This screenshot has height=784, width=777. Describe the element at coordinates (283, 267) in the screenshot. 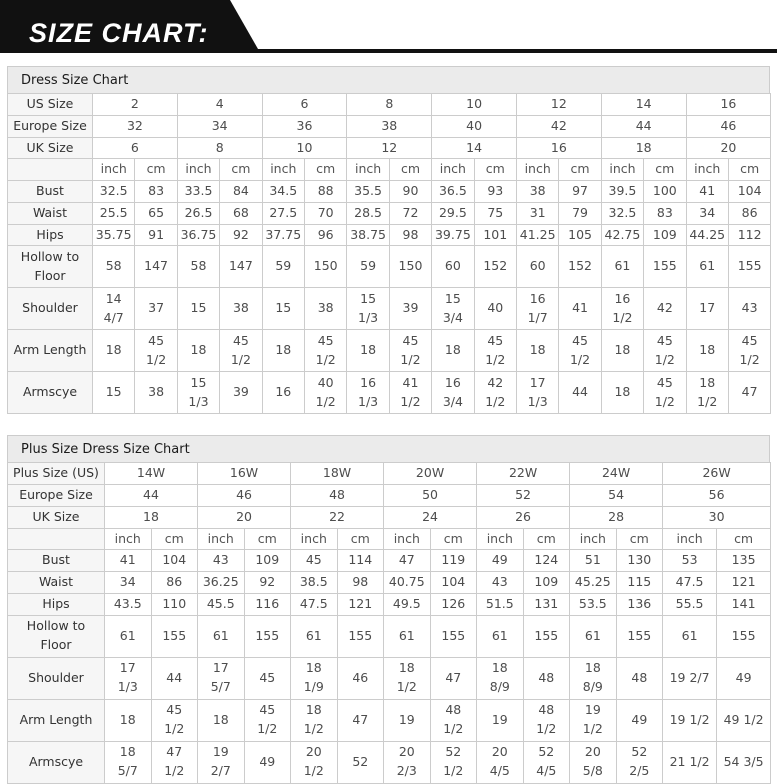

I see `measurement-cell: 59` at that location.